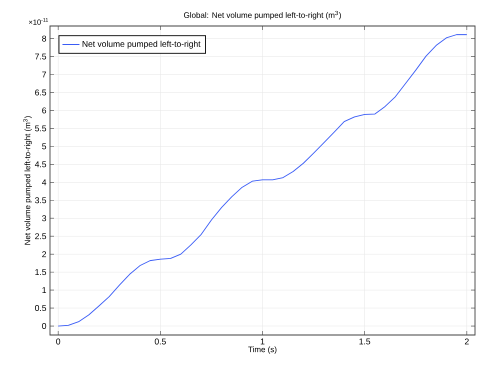  Describe the element at coordinates (40, 308) in the screenshot. I see `y-tick-label: 0.5` at that location.